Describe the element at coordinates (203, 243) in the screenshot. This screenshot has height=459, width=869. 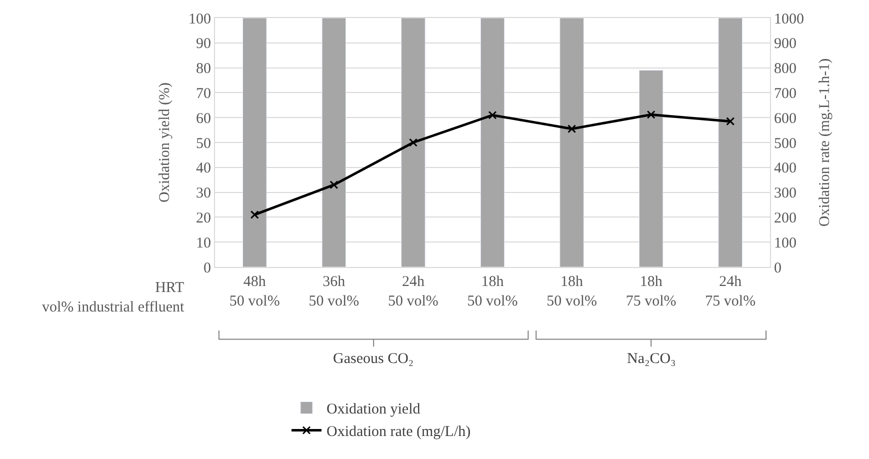
I see `y-tick-label: 10` at that location.